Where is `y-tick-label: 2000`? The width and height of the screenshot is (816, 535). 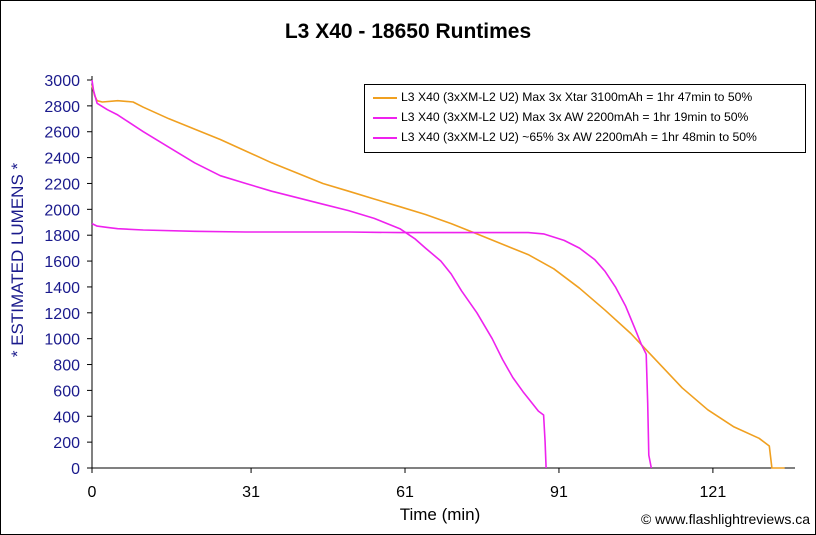
y-tick-label: 2000 is located at coordinates (62, 210).